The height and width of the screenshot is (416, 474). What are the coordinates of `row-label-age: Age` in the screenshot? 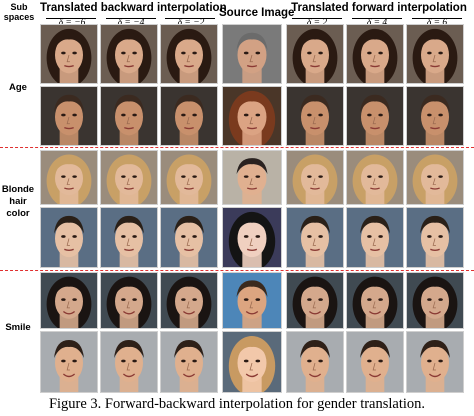 It's located at (18, 87).